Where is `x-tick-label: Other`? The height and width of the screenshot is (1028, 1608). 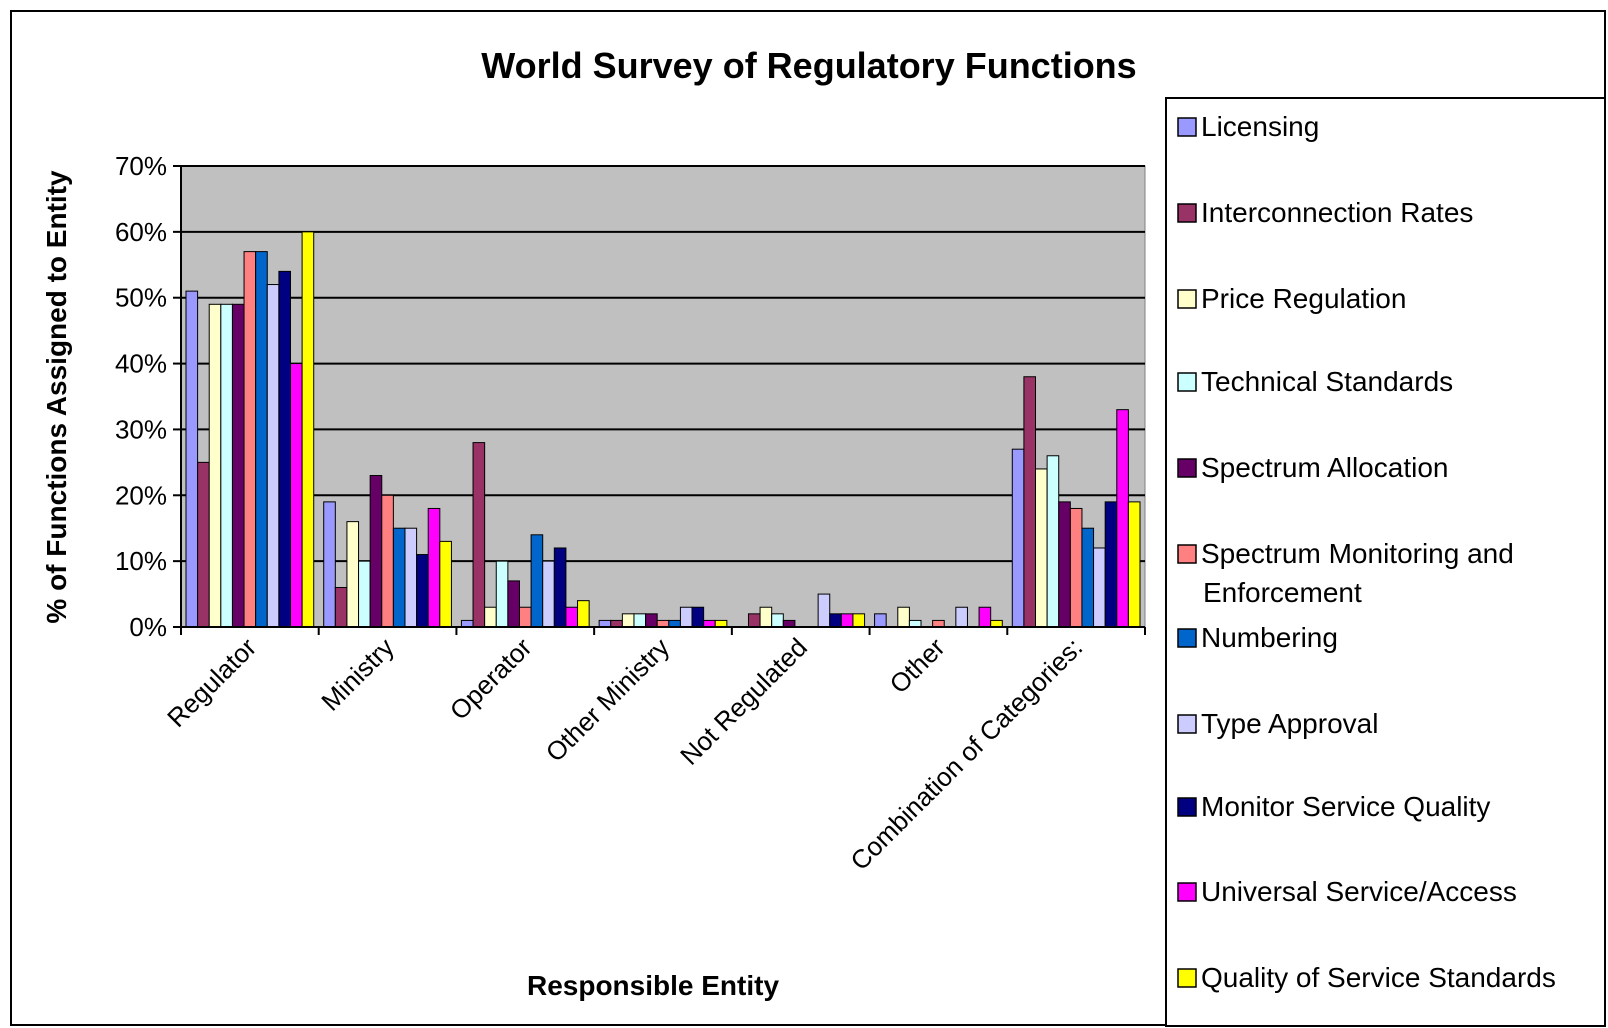 x-tick-label: Other is located at coordinates (916, 665).